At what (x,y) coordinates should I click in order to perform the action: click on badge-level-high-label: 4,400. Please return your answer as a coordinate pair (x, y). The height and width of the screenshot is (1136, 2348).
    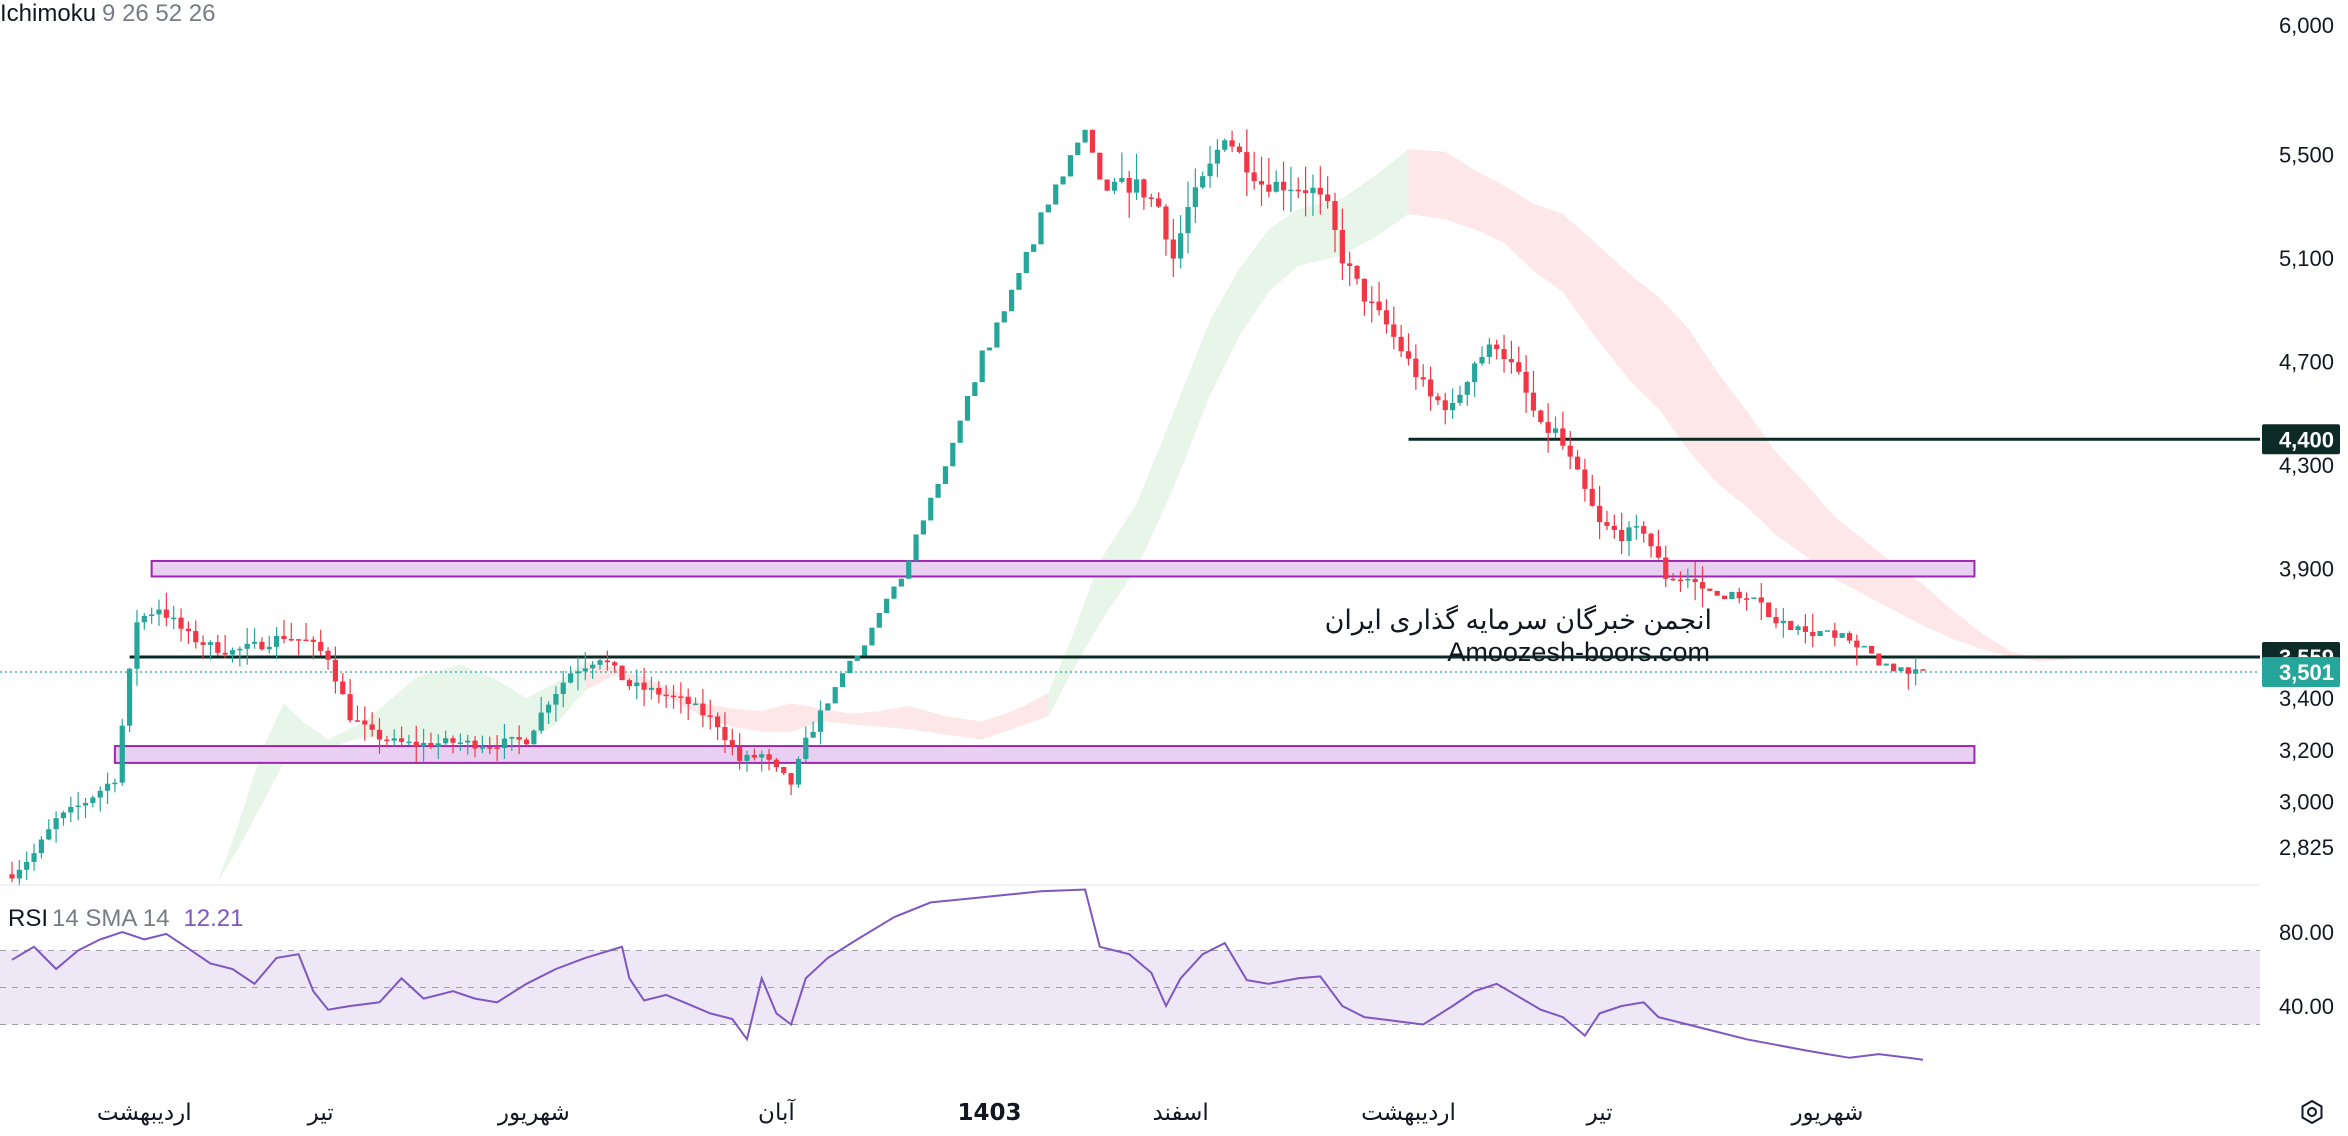
    Looking at the image, I should click on (2306, 439).